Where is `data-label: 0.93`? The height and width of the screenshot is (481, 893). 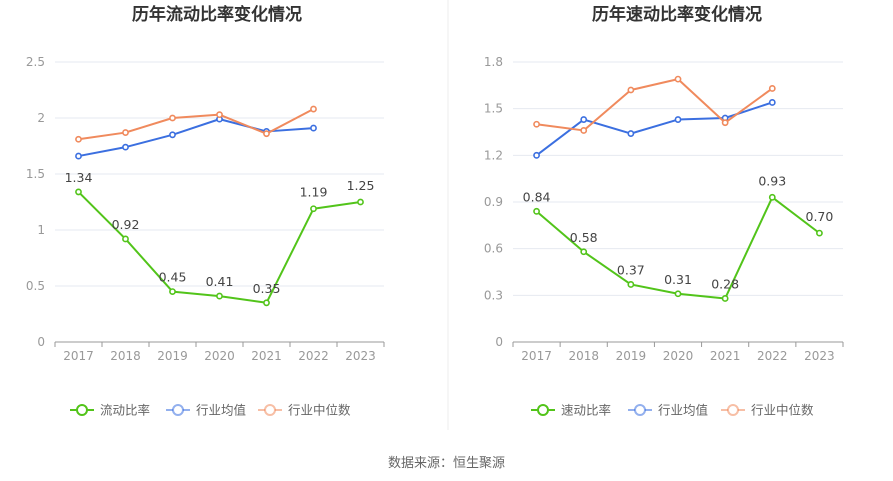 data-label: 0.93 is located at coordinates (772, 180).